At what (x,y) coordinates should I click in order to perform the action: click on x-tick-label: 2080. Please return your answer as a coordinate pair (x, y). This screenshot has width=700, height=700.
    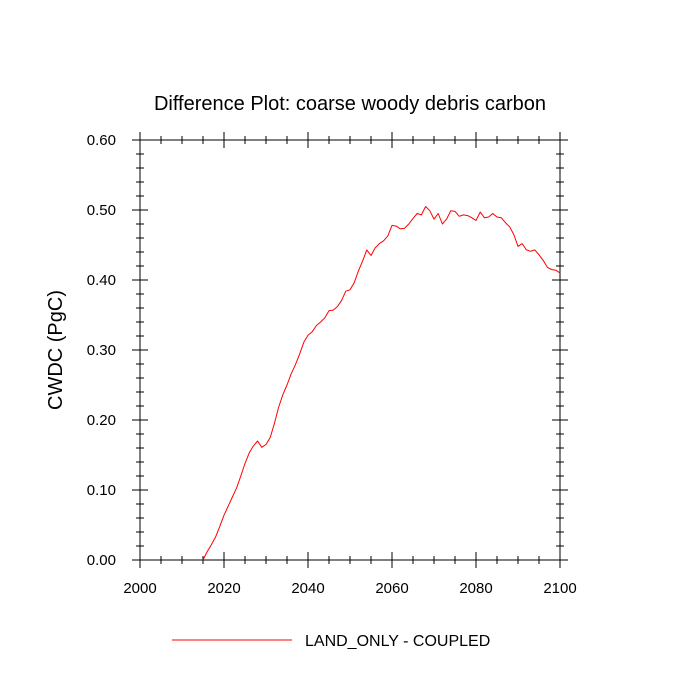
    Looking at the image, I should click on (475, 588).